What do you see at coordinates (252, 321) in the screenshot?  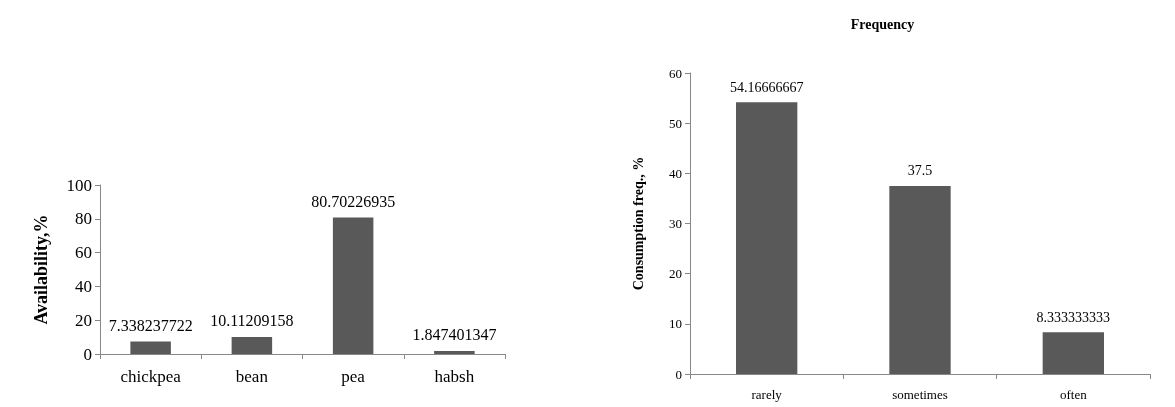 I see `data-label: 10.11209158` at bounding box center [252, 321].